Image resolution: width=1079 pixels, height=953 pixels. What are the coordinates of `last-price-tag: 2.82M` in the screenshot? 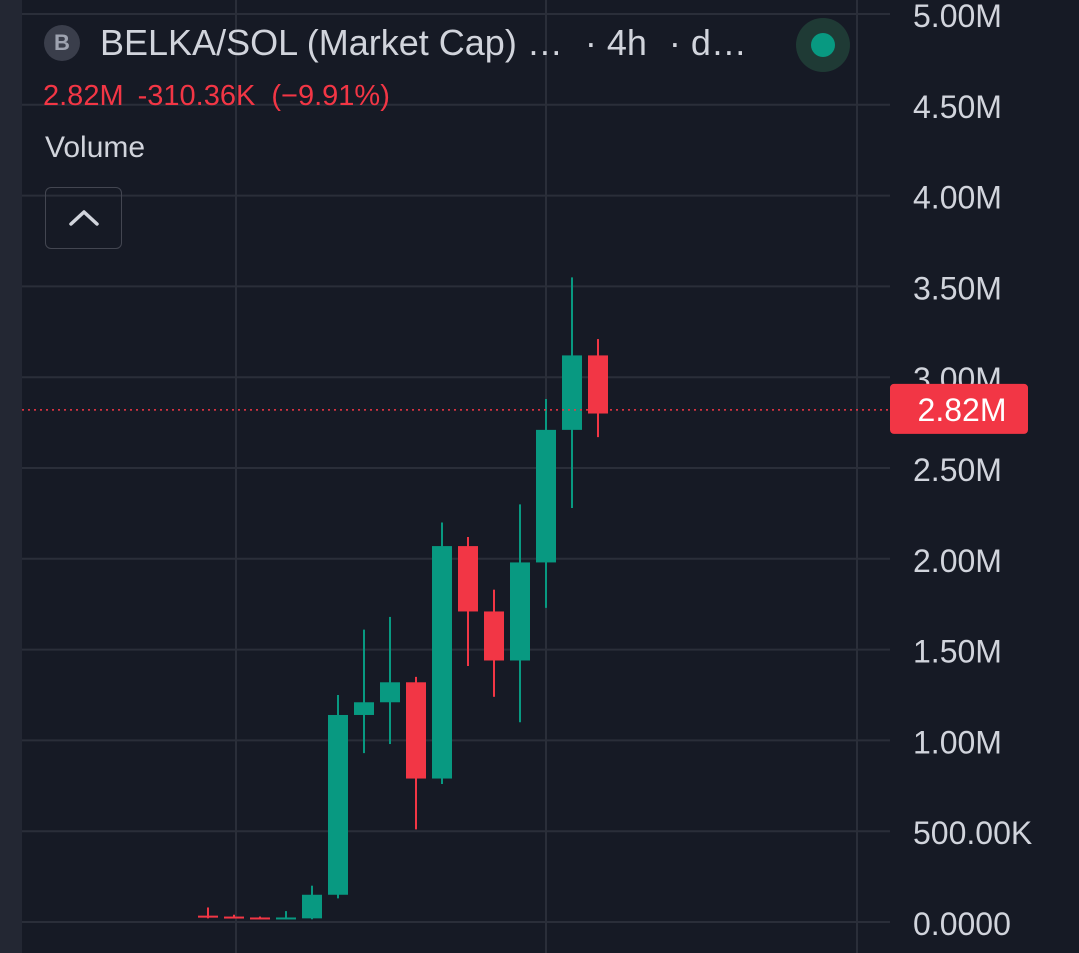 It's located at (959, 408).